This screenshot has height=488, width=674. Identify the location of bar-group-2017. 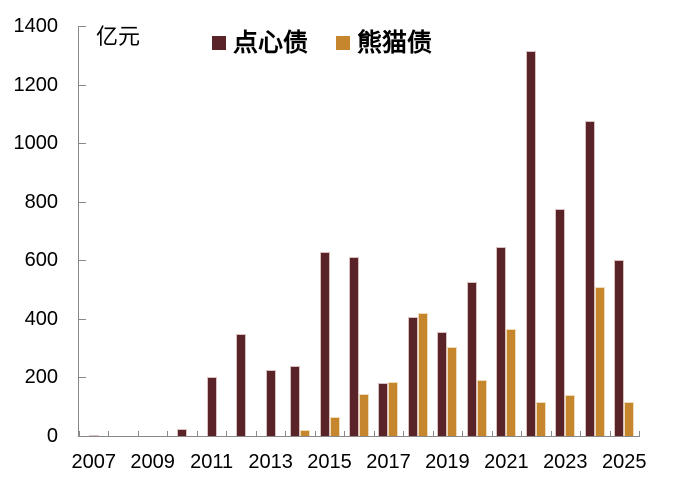
(388, 231).